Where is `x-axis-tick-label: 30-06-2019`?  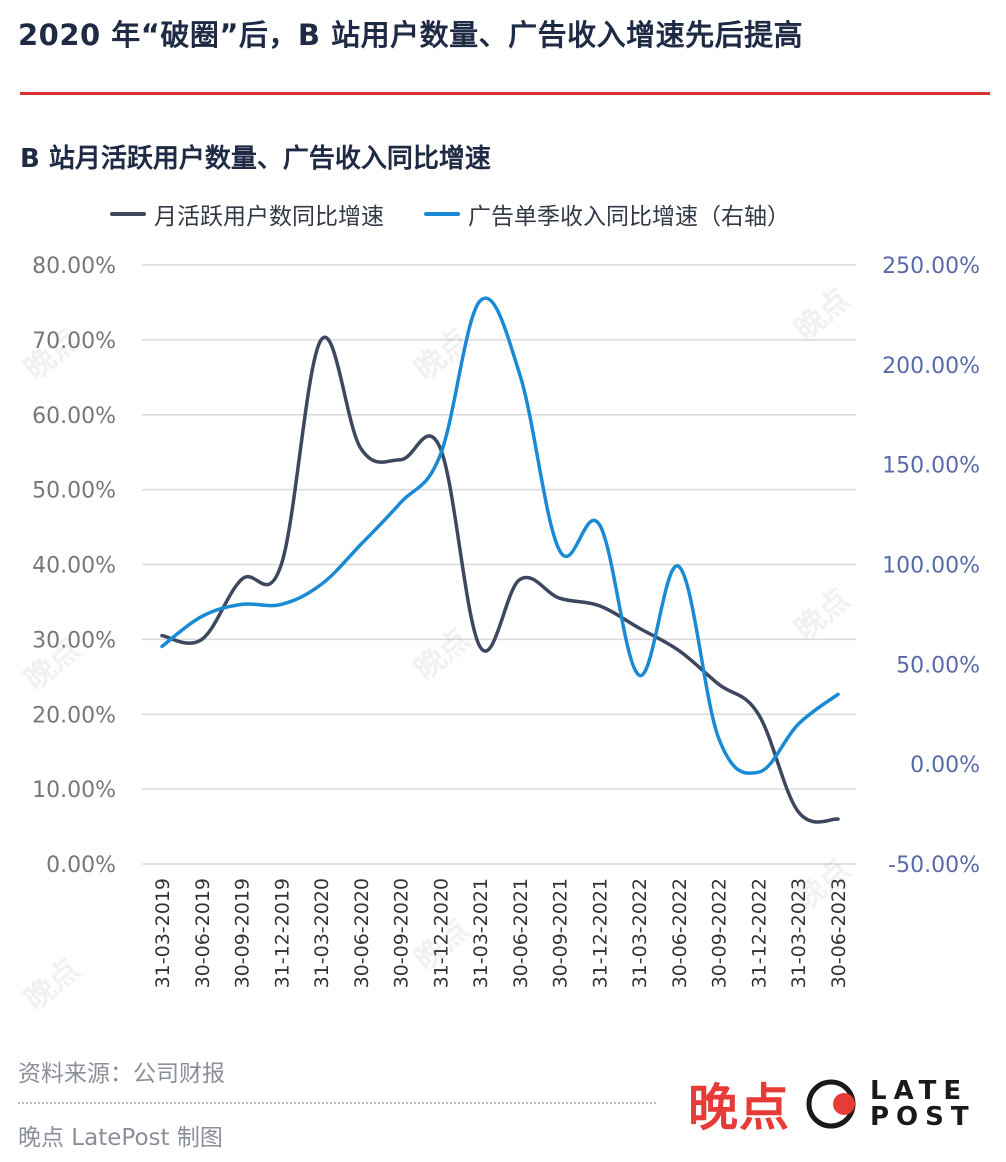 x-axis-tick-label: 30-06-2019 is located at coordinates (203, 933).